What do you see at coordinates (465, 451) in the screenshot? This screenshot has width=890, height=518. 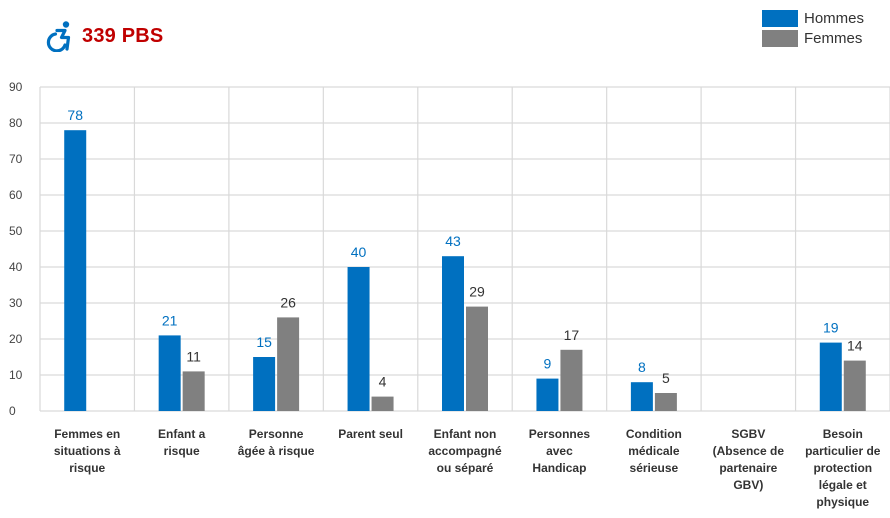 I see `x-category-label: Enfant non accompagné ou séparé` at bounding box center [465, 451].